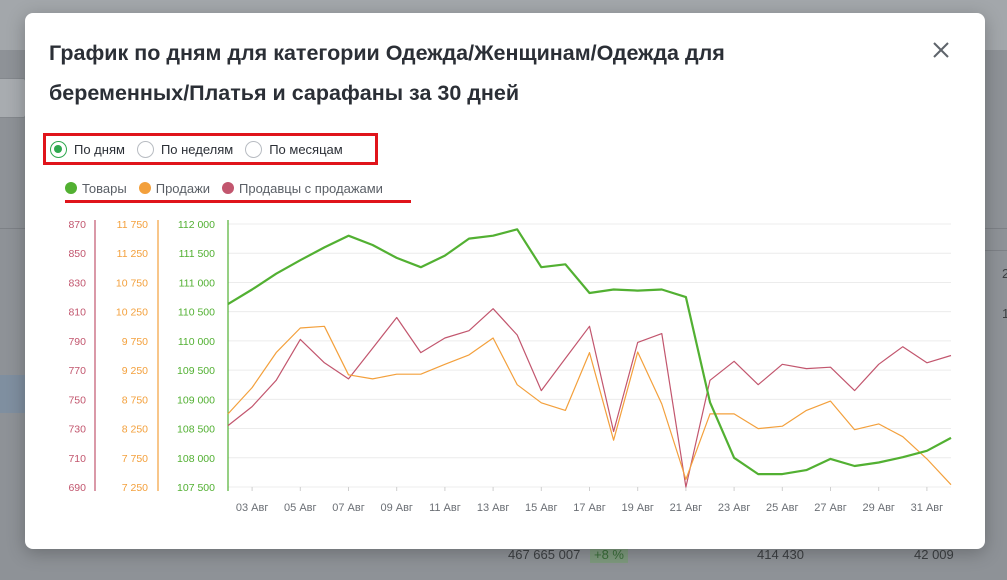 The image size is (1007, 580). I want to click on y-tick-label-sellers: 790, so click(77, 342).